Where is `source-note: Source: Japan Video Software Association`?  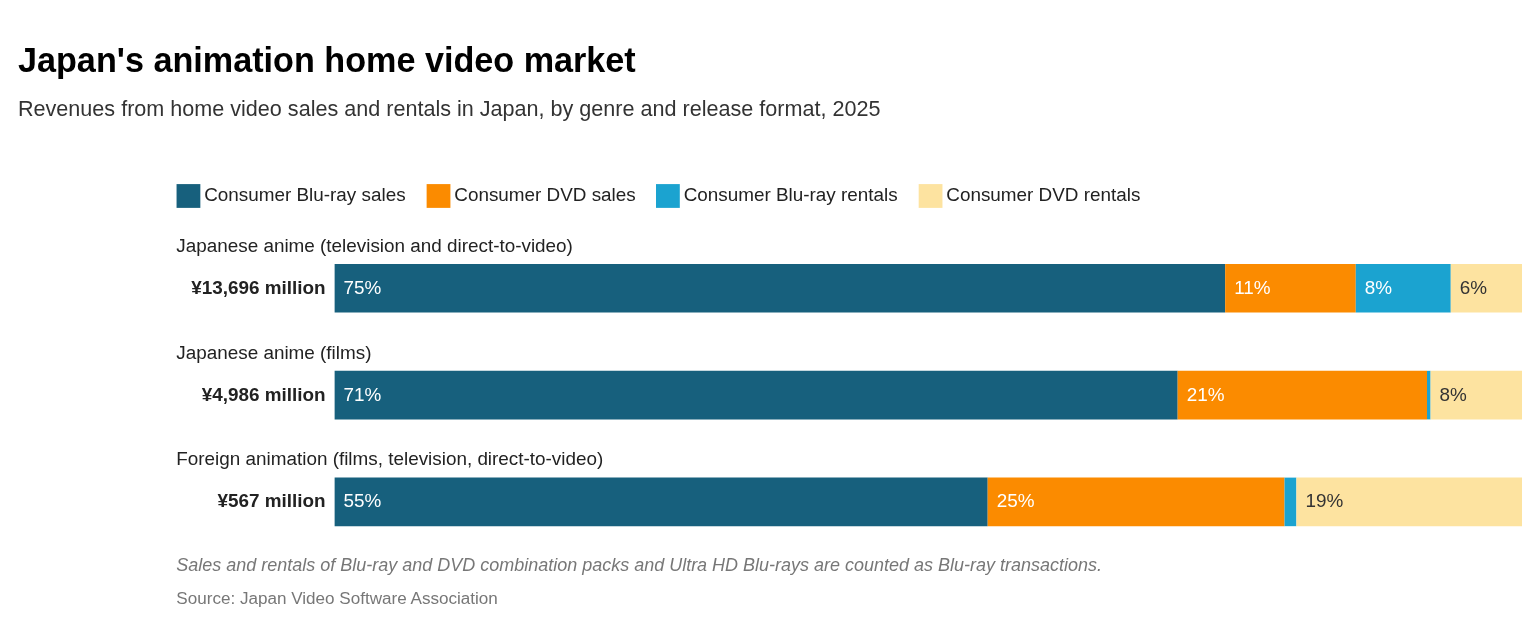
source-note: Source: Japan Video Software Association is located at coordinates (337, 598).